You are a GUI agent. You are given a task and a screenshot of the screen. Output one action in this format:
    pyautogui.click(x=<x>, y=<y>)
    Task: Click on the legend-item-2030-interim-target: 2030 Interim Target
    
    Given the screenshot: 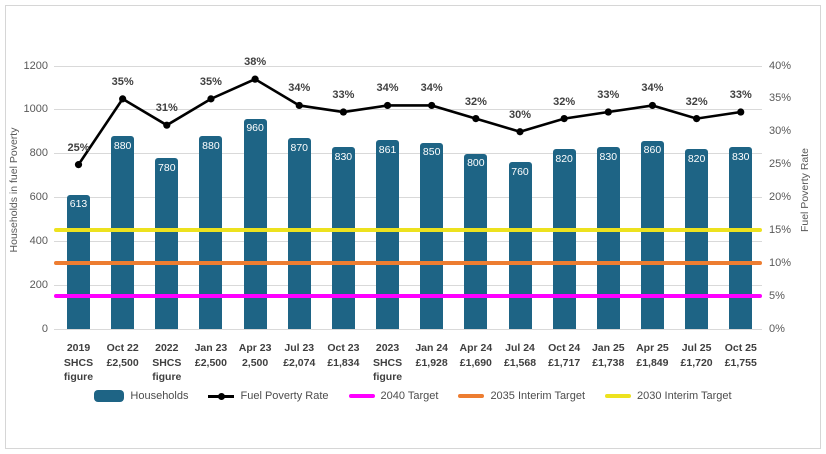 What is the action you would take?
    pyautogui.click(x=668, y=396)
    